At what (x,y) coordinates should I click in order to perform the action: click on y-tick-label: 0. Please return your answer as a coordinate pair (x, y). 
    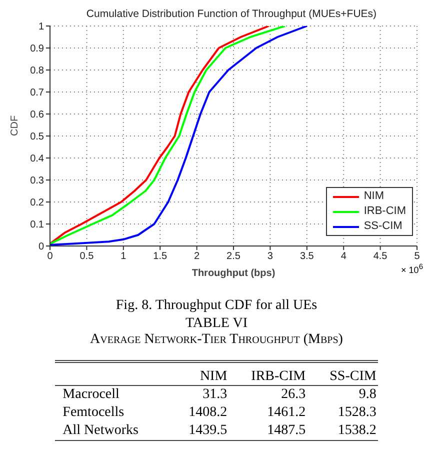
    Looking at the image, I should click on (41, 247).